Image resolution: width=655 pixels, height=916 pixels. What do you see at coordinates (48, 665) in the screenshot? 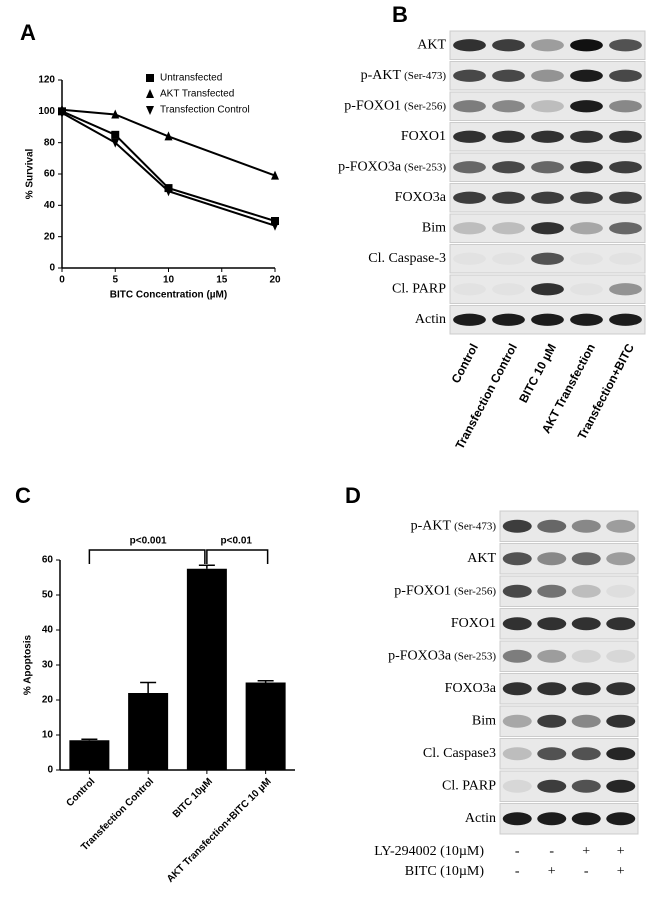
I see `y-tick-label: 30` at bounding box center [48, 665].